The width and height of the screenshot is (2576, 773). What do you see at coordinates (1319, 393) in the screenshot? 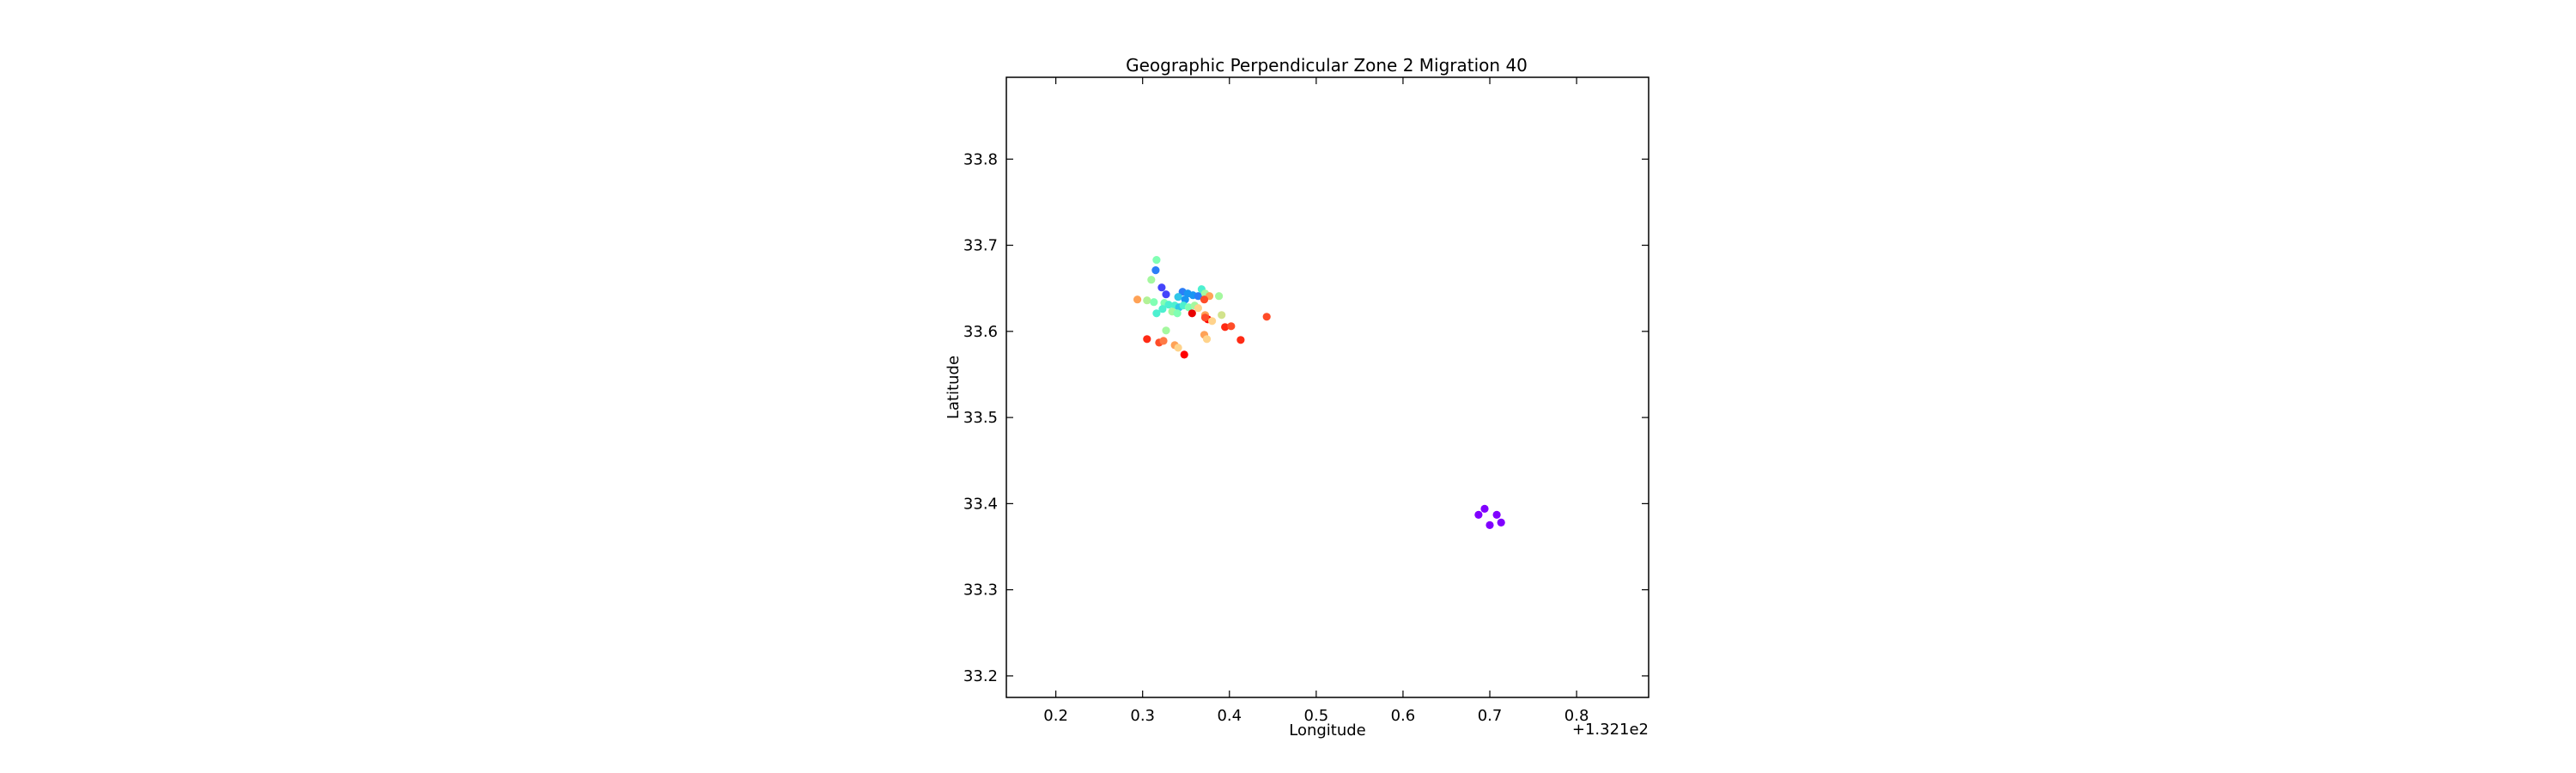
I see `data-points` at bounding box center [1319, 393].